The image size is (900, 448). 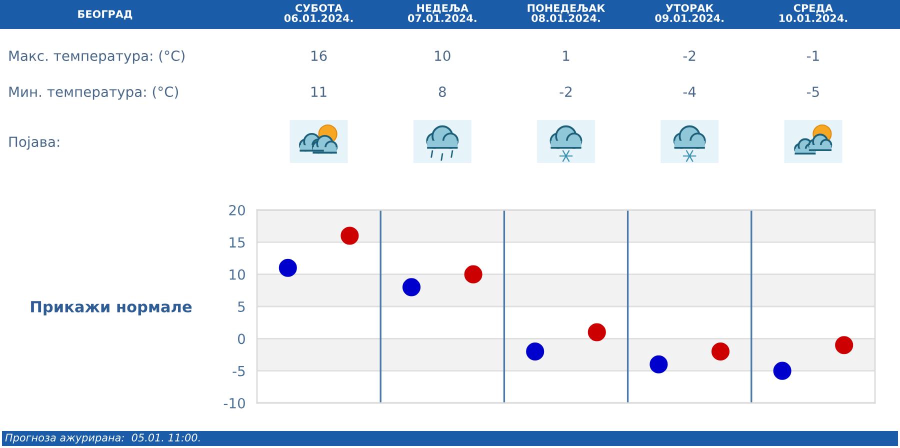 What do you see at coordinates (93, 93) in the screenshot?
I see `text: Мин. температура: (°C)` at bounding box center [93, 93].